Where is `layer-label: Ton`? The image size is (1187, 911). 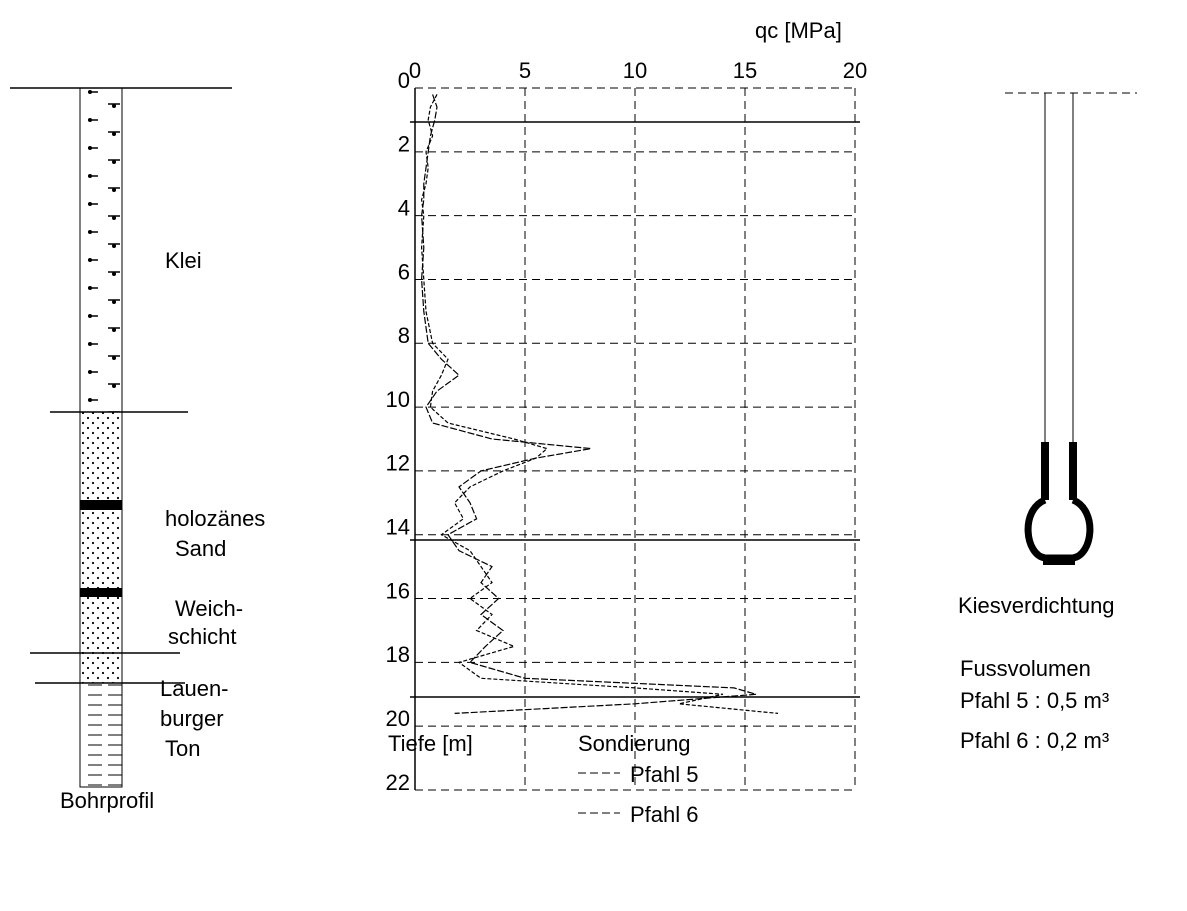
layer-label: Ton is located at coordinates (182, 748).